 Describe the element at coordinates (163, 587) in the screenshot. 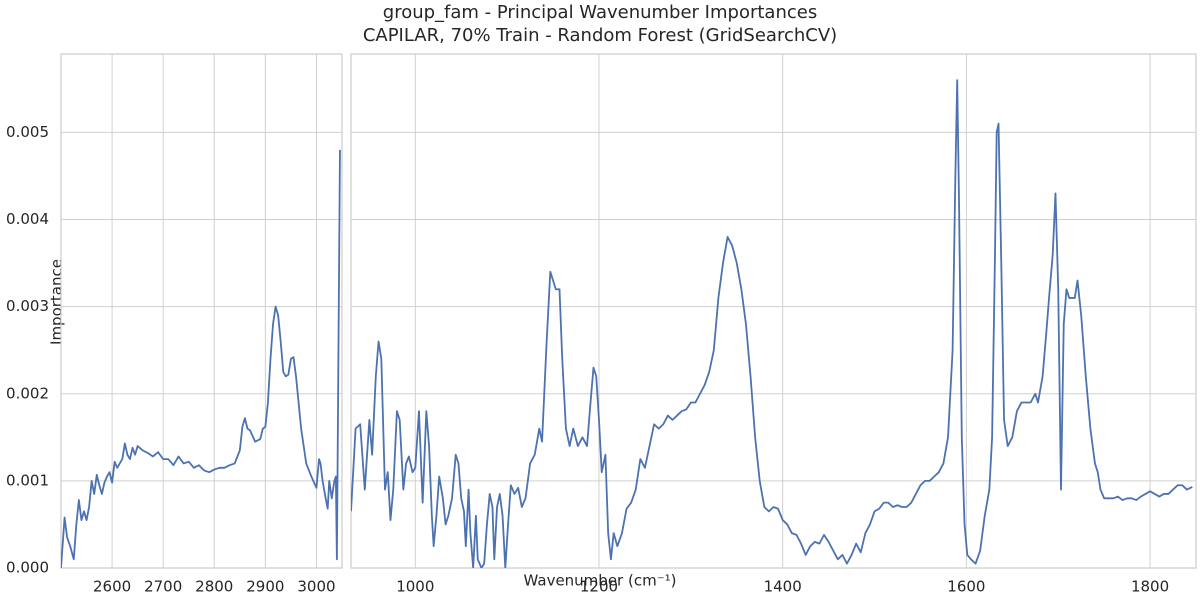

I see `x-tick-label: 2700` at that location.